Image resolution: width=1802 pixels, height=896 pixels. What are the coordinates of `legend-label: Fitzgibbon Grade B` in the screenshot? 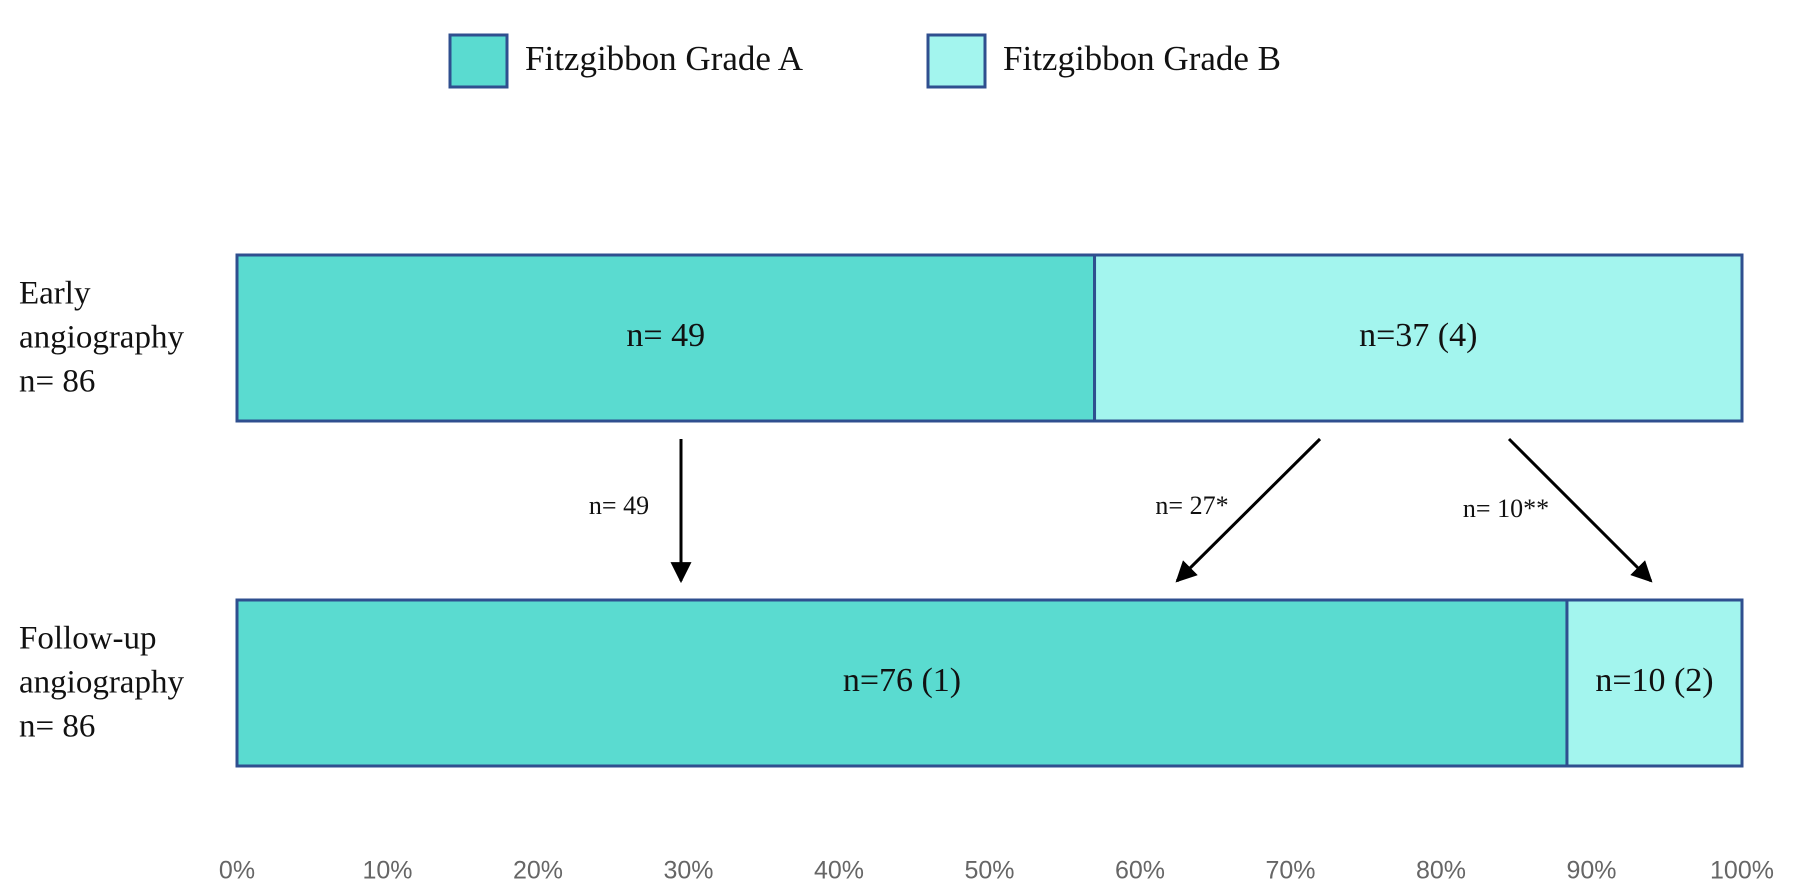 It's located at (1142, 58).